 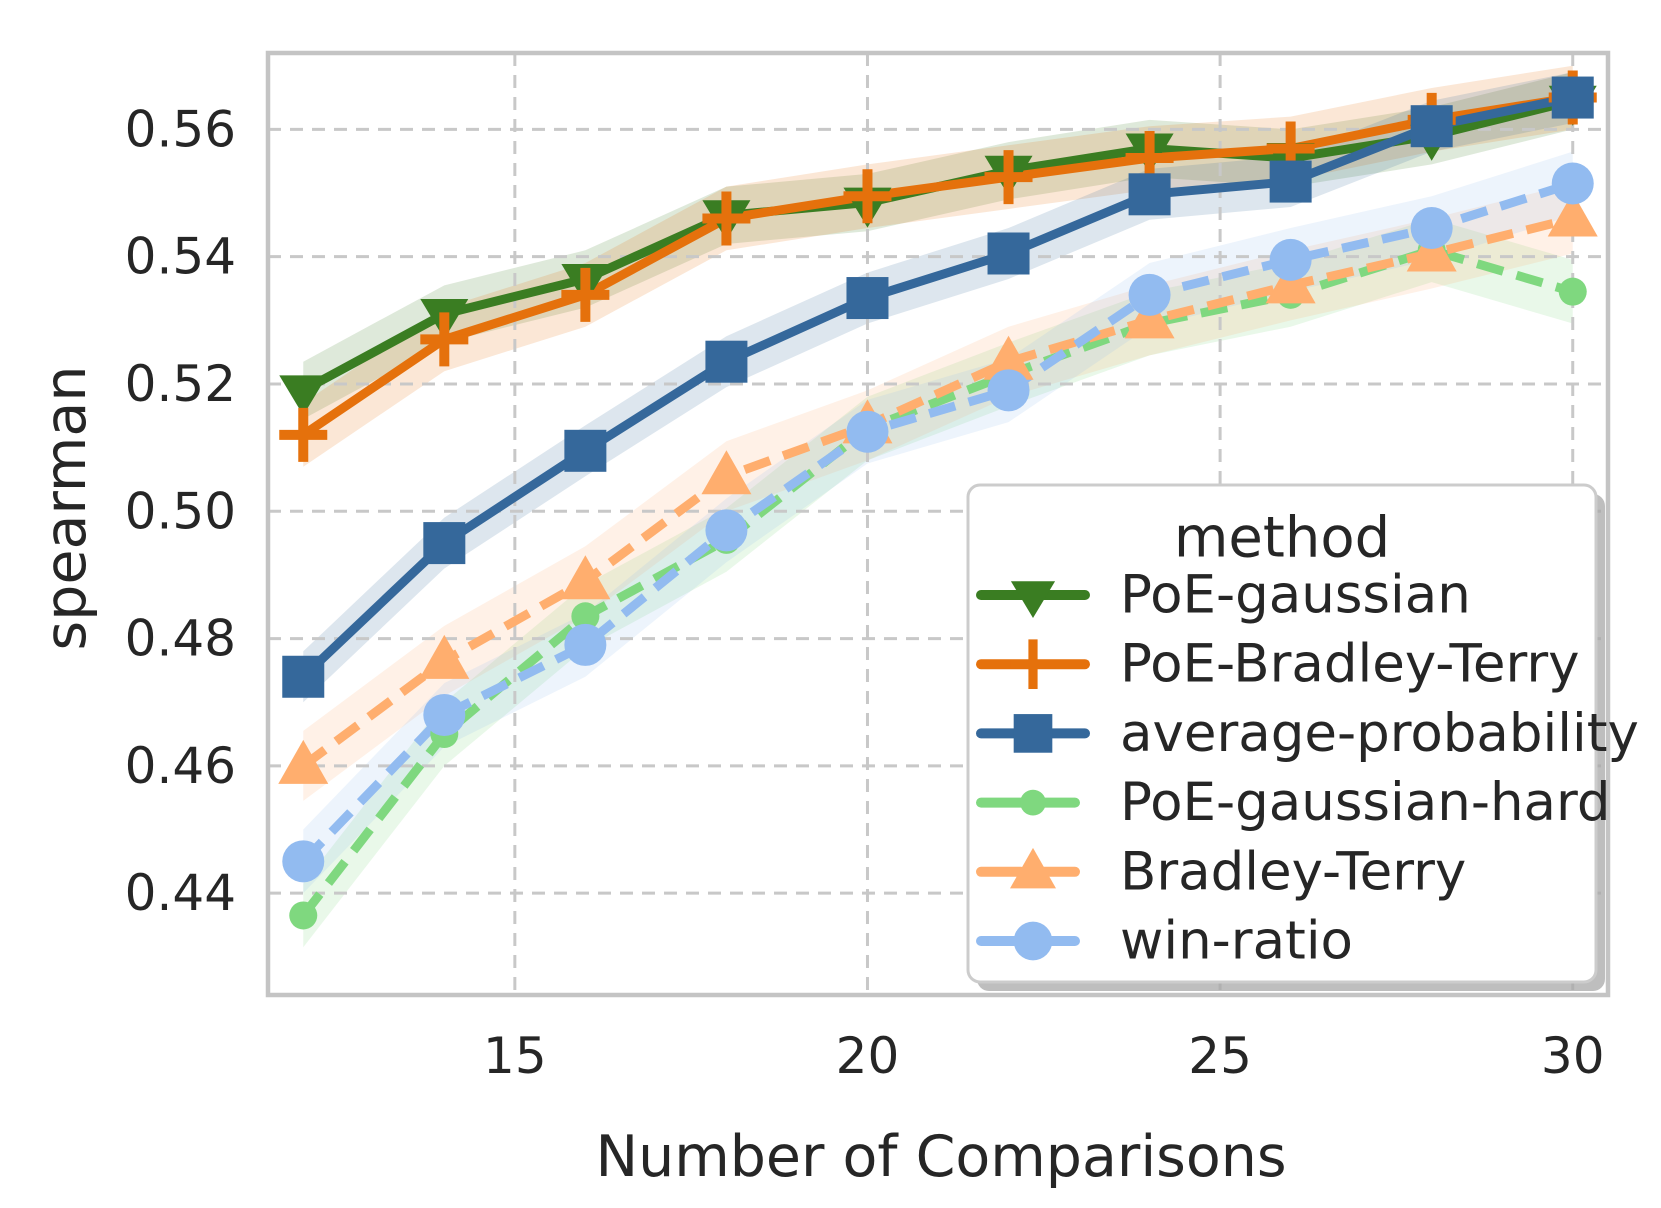 I want to click on legend-label: average-probability, so click(x=1379, y=733).